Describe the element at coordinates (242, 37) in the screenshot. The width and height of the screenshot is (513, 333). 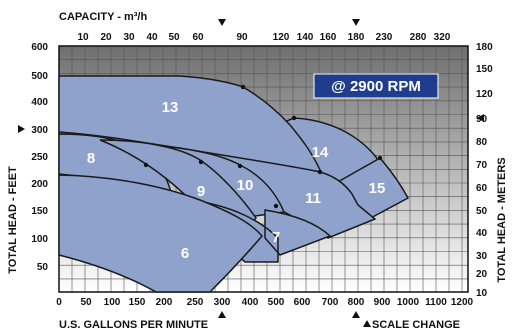
I see `top-tick-label: 90` at that location.